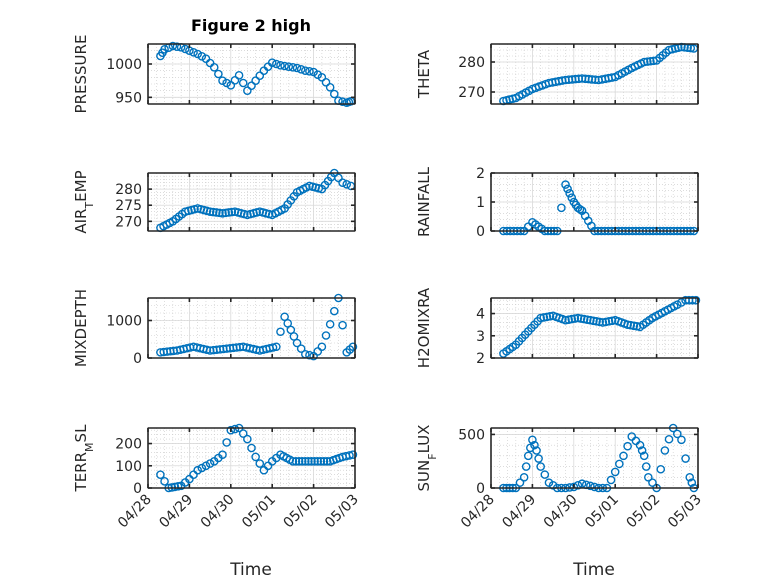 Image resolution: width=778 pixels, height=583 pixels. Describe the element at coordinates (593, 570) in the screenshot. I see `x-axis-label-right: Time` at that location.